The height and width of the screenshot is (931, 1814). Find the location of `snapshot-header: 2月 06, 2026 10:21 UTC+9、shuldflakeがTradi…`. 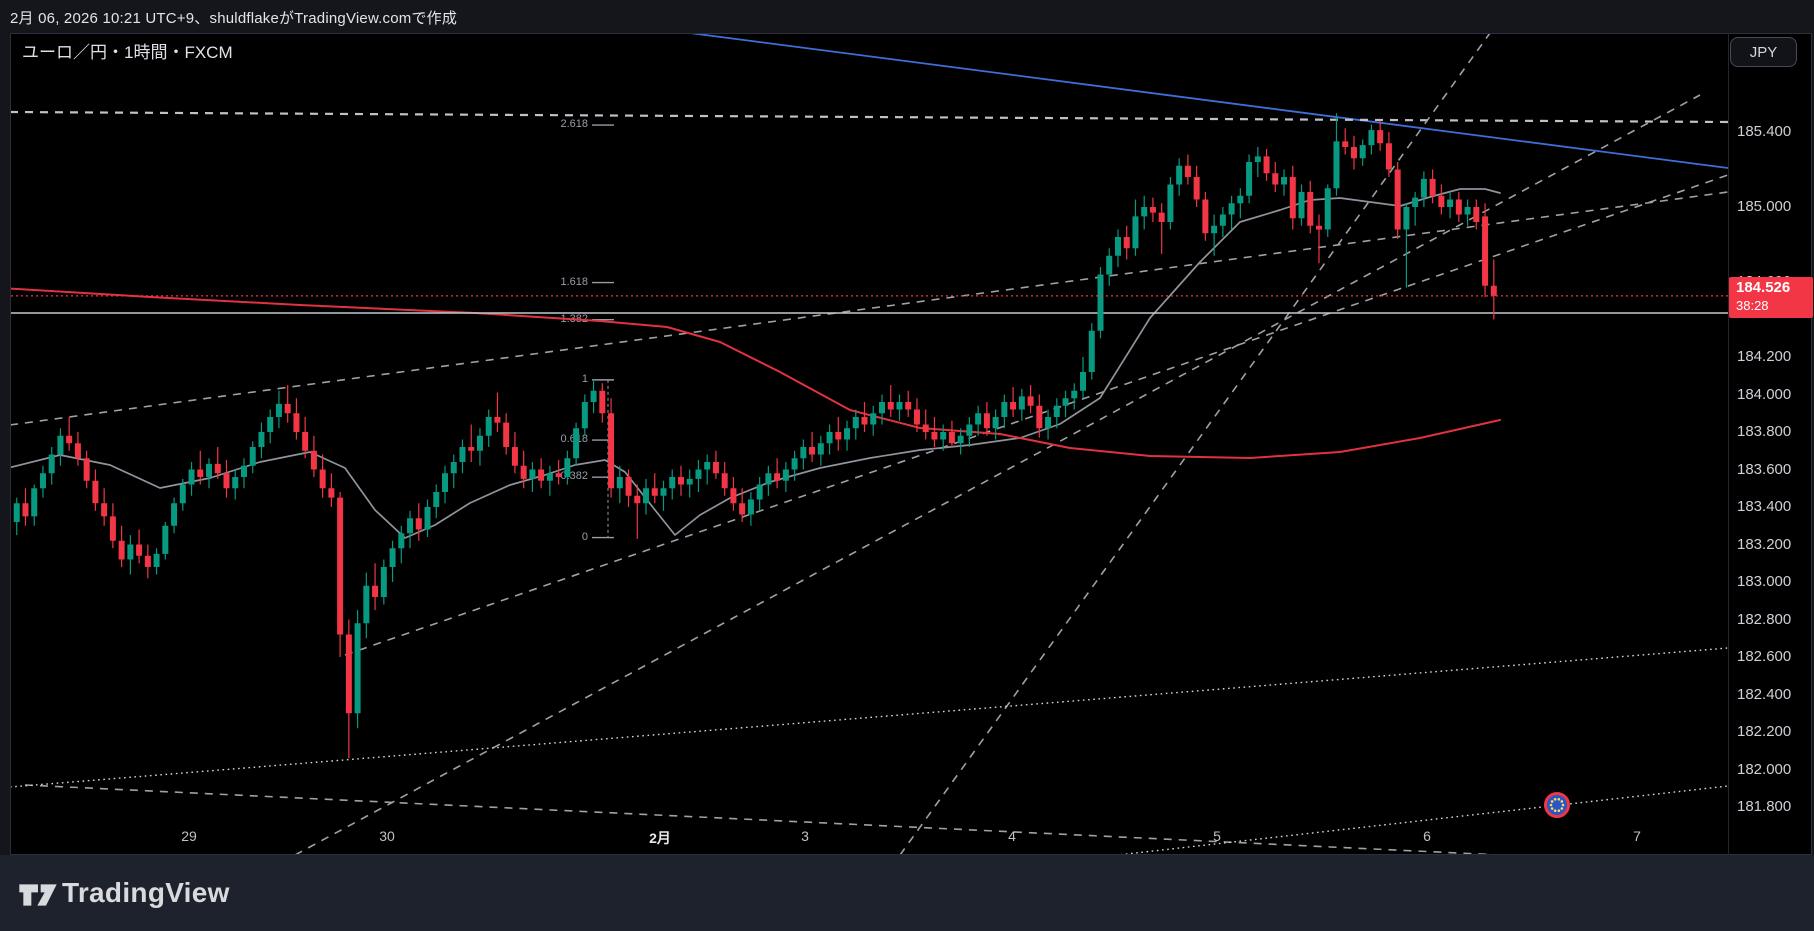

snapshot-header: 2月 06, 2026 10:21 UTC+9、shuldflakeがTradi… is located at coordinates (907, 16).